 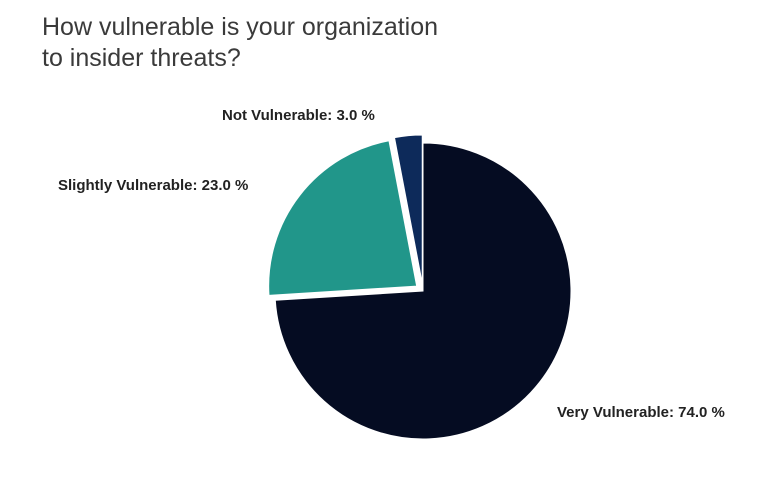 What do you see at coordinates (141, 58) in the screenshot?
I see `chart-title-line-2: to insider threats?` at bounding box center [141, 58].